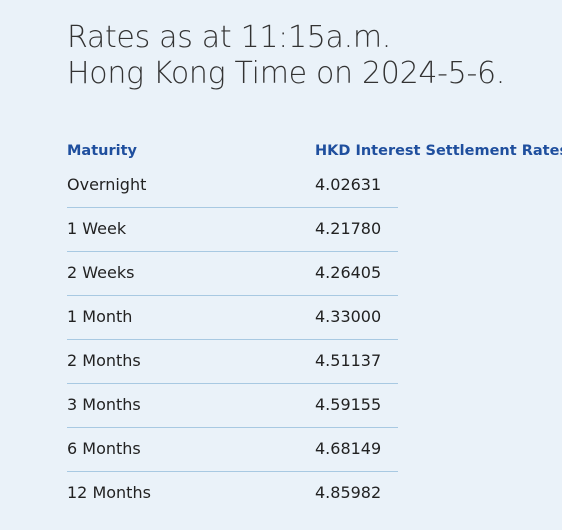  Describe the element at coordinates (348, 360) in the screenshot. I see `rate: 4.51137` at that location.